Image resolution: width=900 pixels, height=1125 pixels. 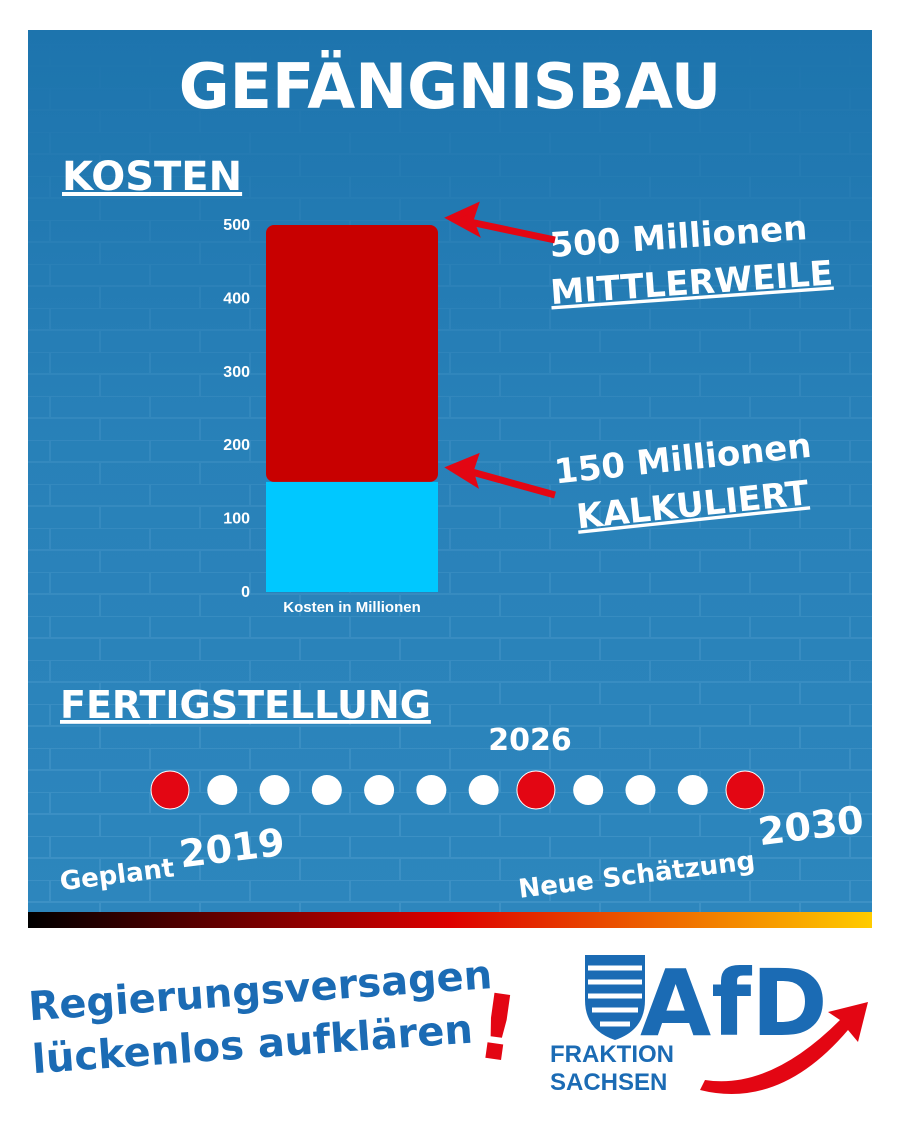 I want to click on y-tick-label: 200, so click(x=236, y=445).